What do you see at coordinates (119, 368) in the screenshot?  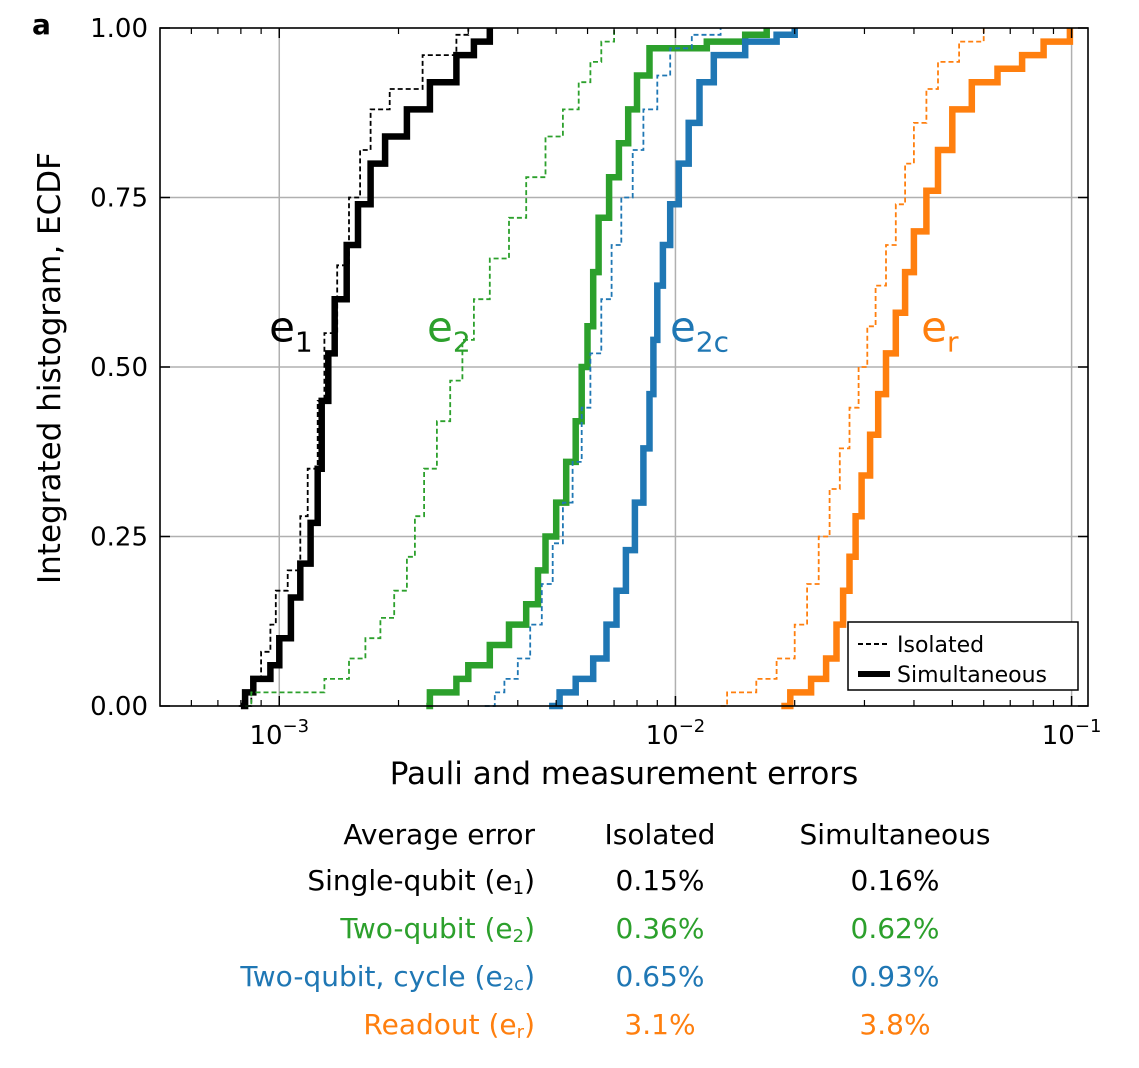 I see `y-tick-label: 0.50` at bounding box center [119, 368].